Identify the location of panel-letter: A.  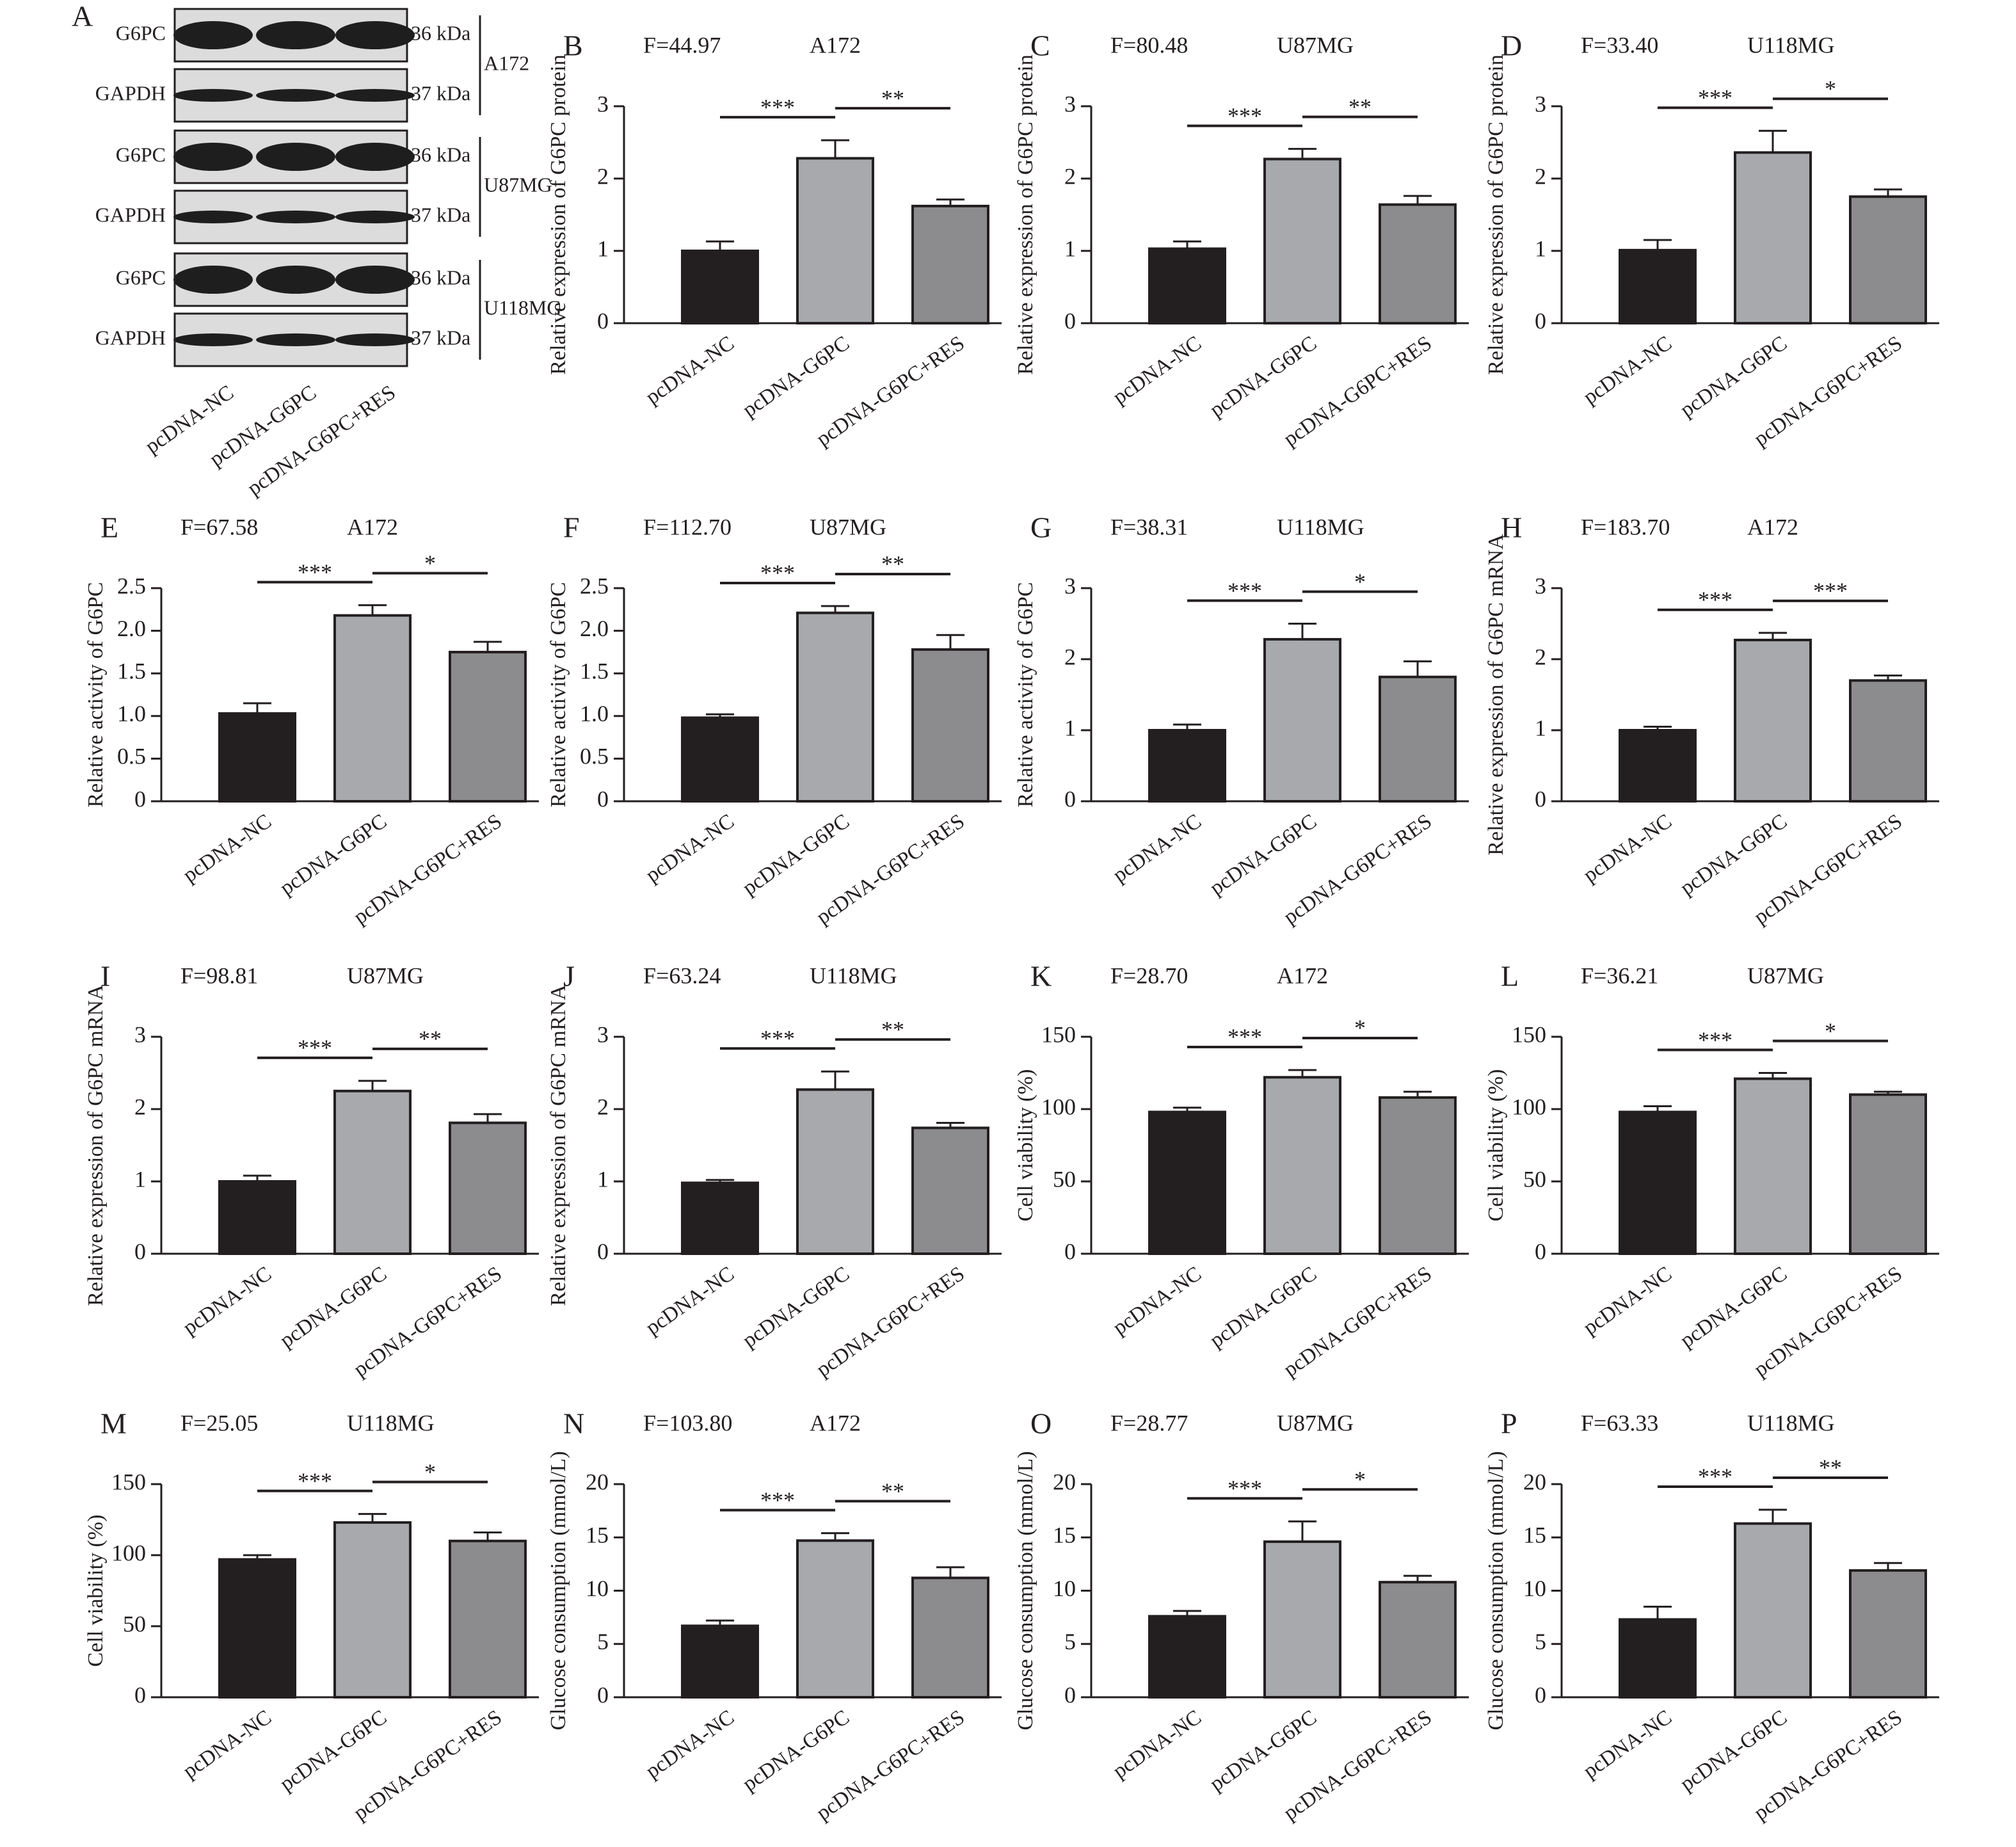
(82, 16).